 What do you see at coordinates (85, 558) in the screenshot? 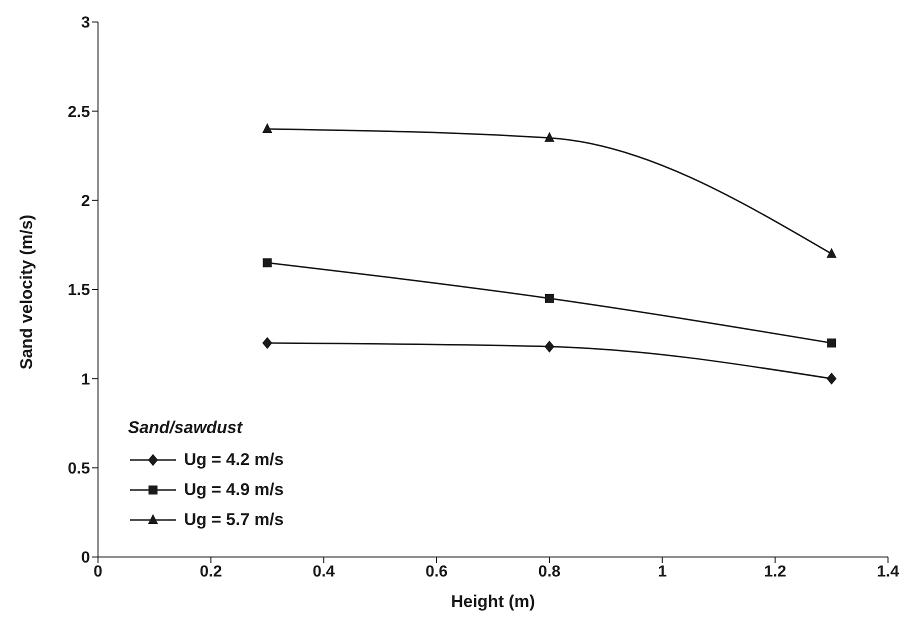
I see `y-tick-label: 0` at bounding box center [85, 558].